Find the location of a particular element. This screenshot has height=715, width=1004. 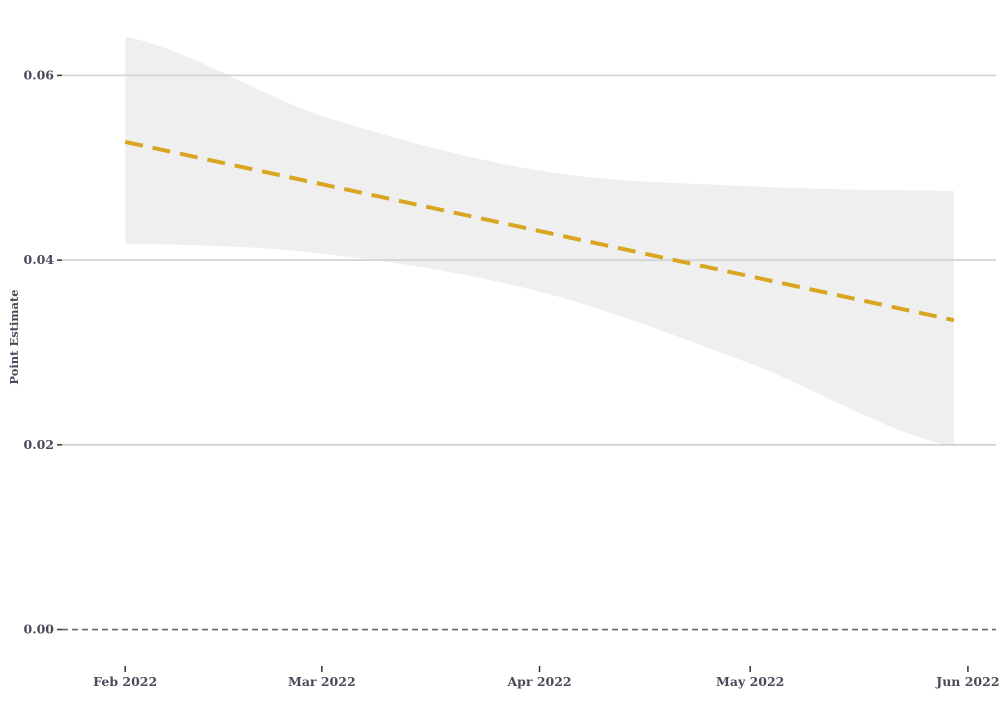

x-tick-label: Jun 2022 is located at coordinates (967, 681).